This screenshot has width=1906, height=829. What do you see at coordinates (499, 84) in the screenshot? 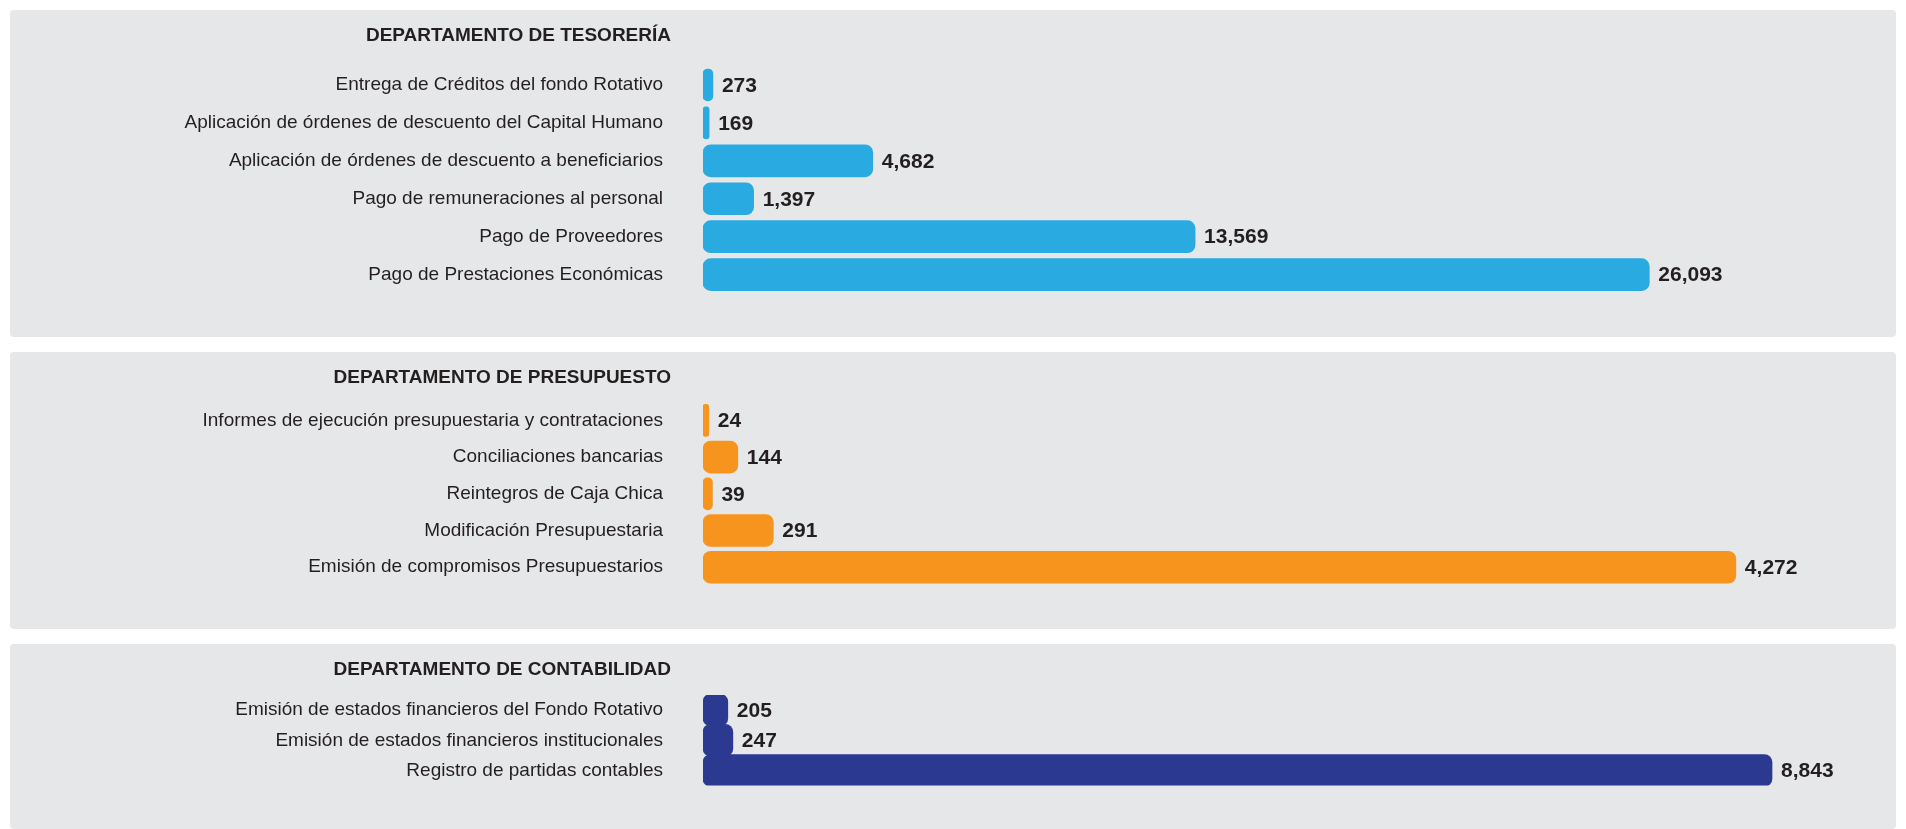
I see `y-tick-label: Entrega de Créditos del fondo Rotativo` at bounding box center [499, 84].